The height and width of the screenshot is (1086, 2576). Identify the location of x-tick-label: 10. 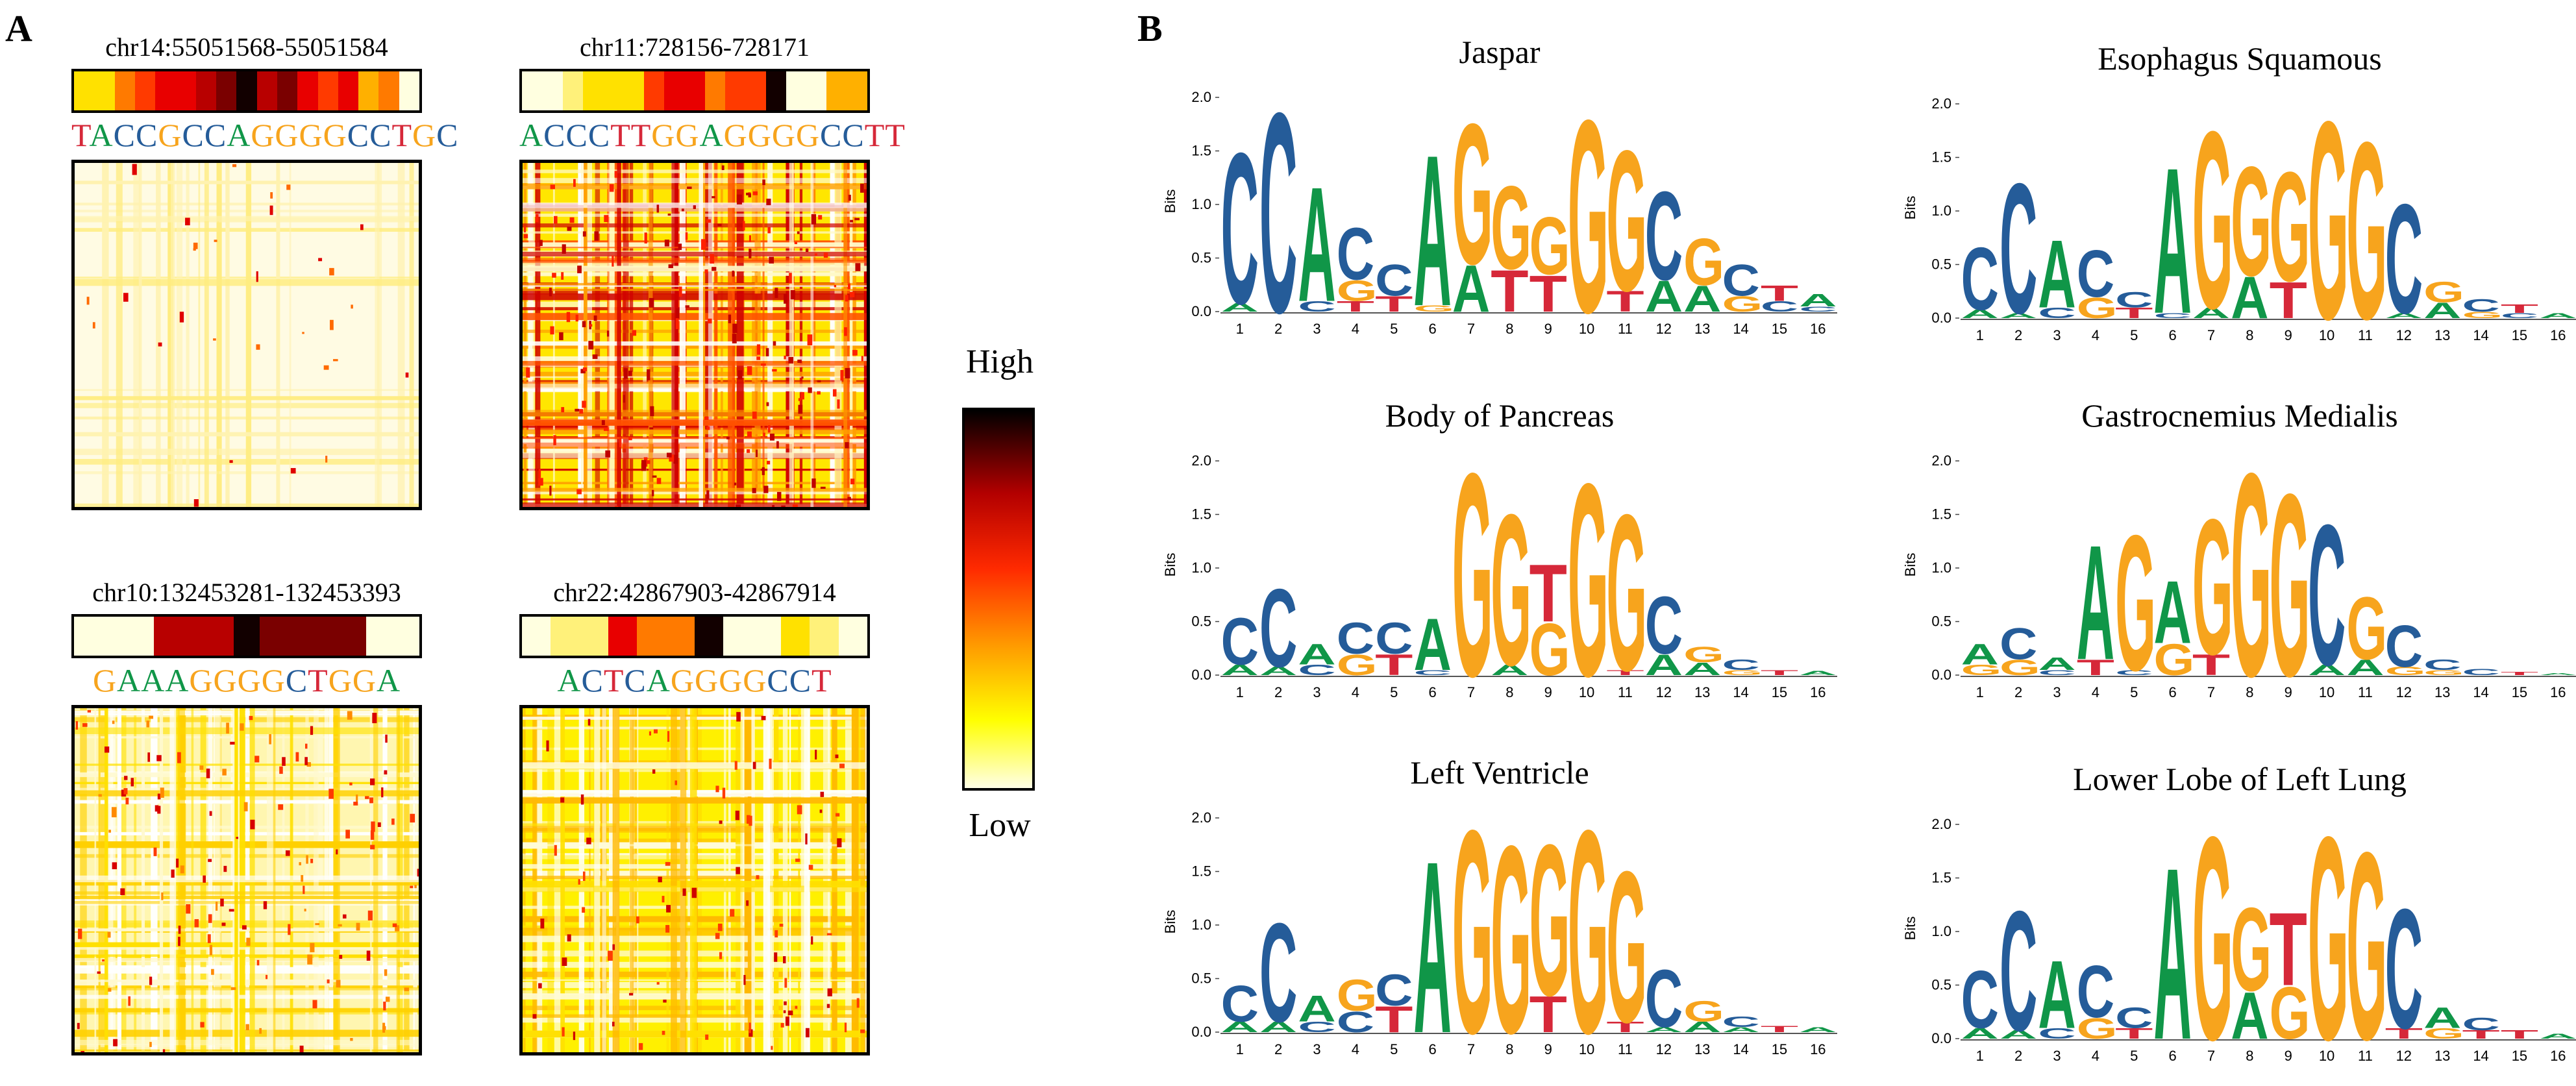
(2326, 692).